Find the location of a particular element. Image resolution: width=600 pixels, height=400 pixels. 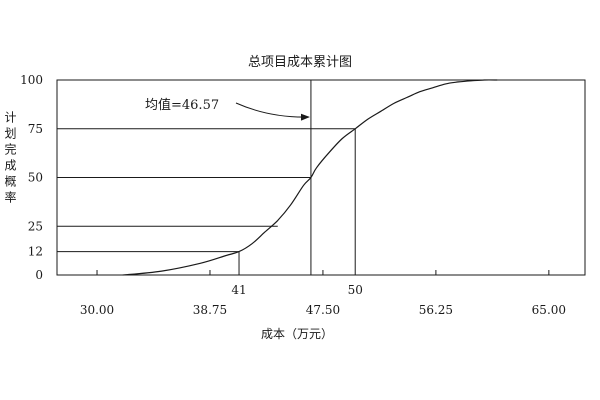

x-tick-label: 30.00 is located at coordinates (97, 310).